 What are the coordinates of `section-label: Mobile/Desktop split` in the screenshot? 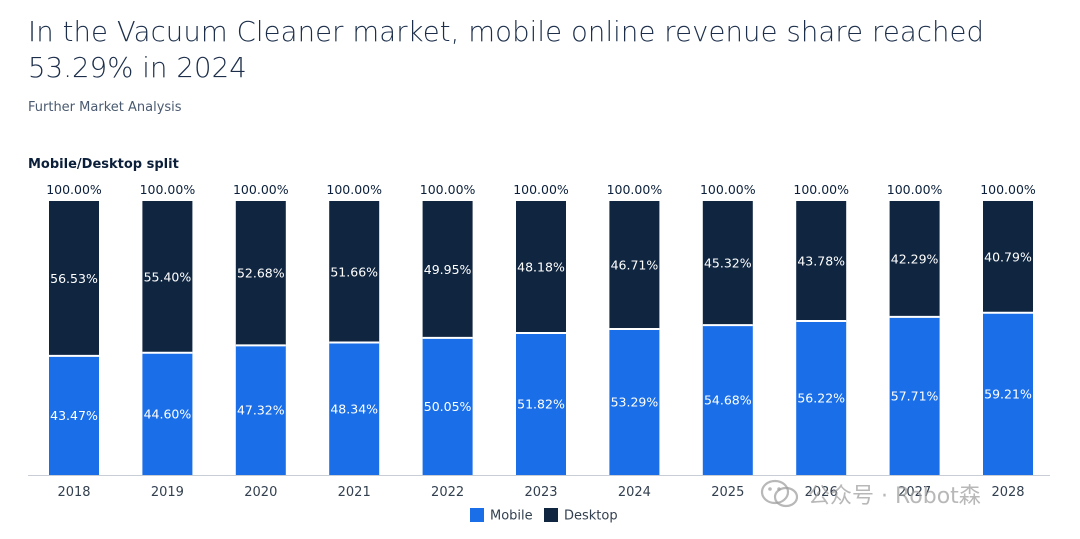 It's located at (103, 164).